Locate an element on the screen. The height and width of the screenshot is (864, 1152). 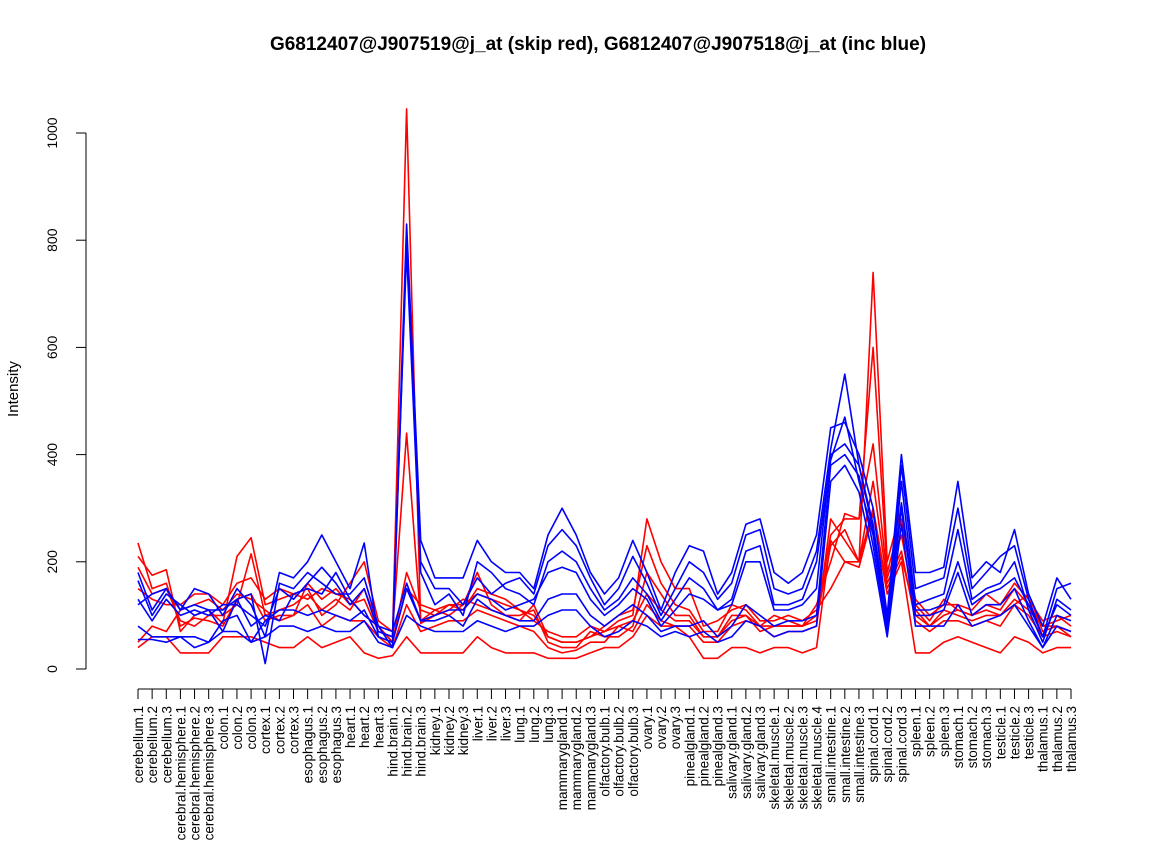
y-tick-label: 0 is located at coordinates (52, 669).